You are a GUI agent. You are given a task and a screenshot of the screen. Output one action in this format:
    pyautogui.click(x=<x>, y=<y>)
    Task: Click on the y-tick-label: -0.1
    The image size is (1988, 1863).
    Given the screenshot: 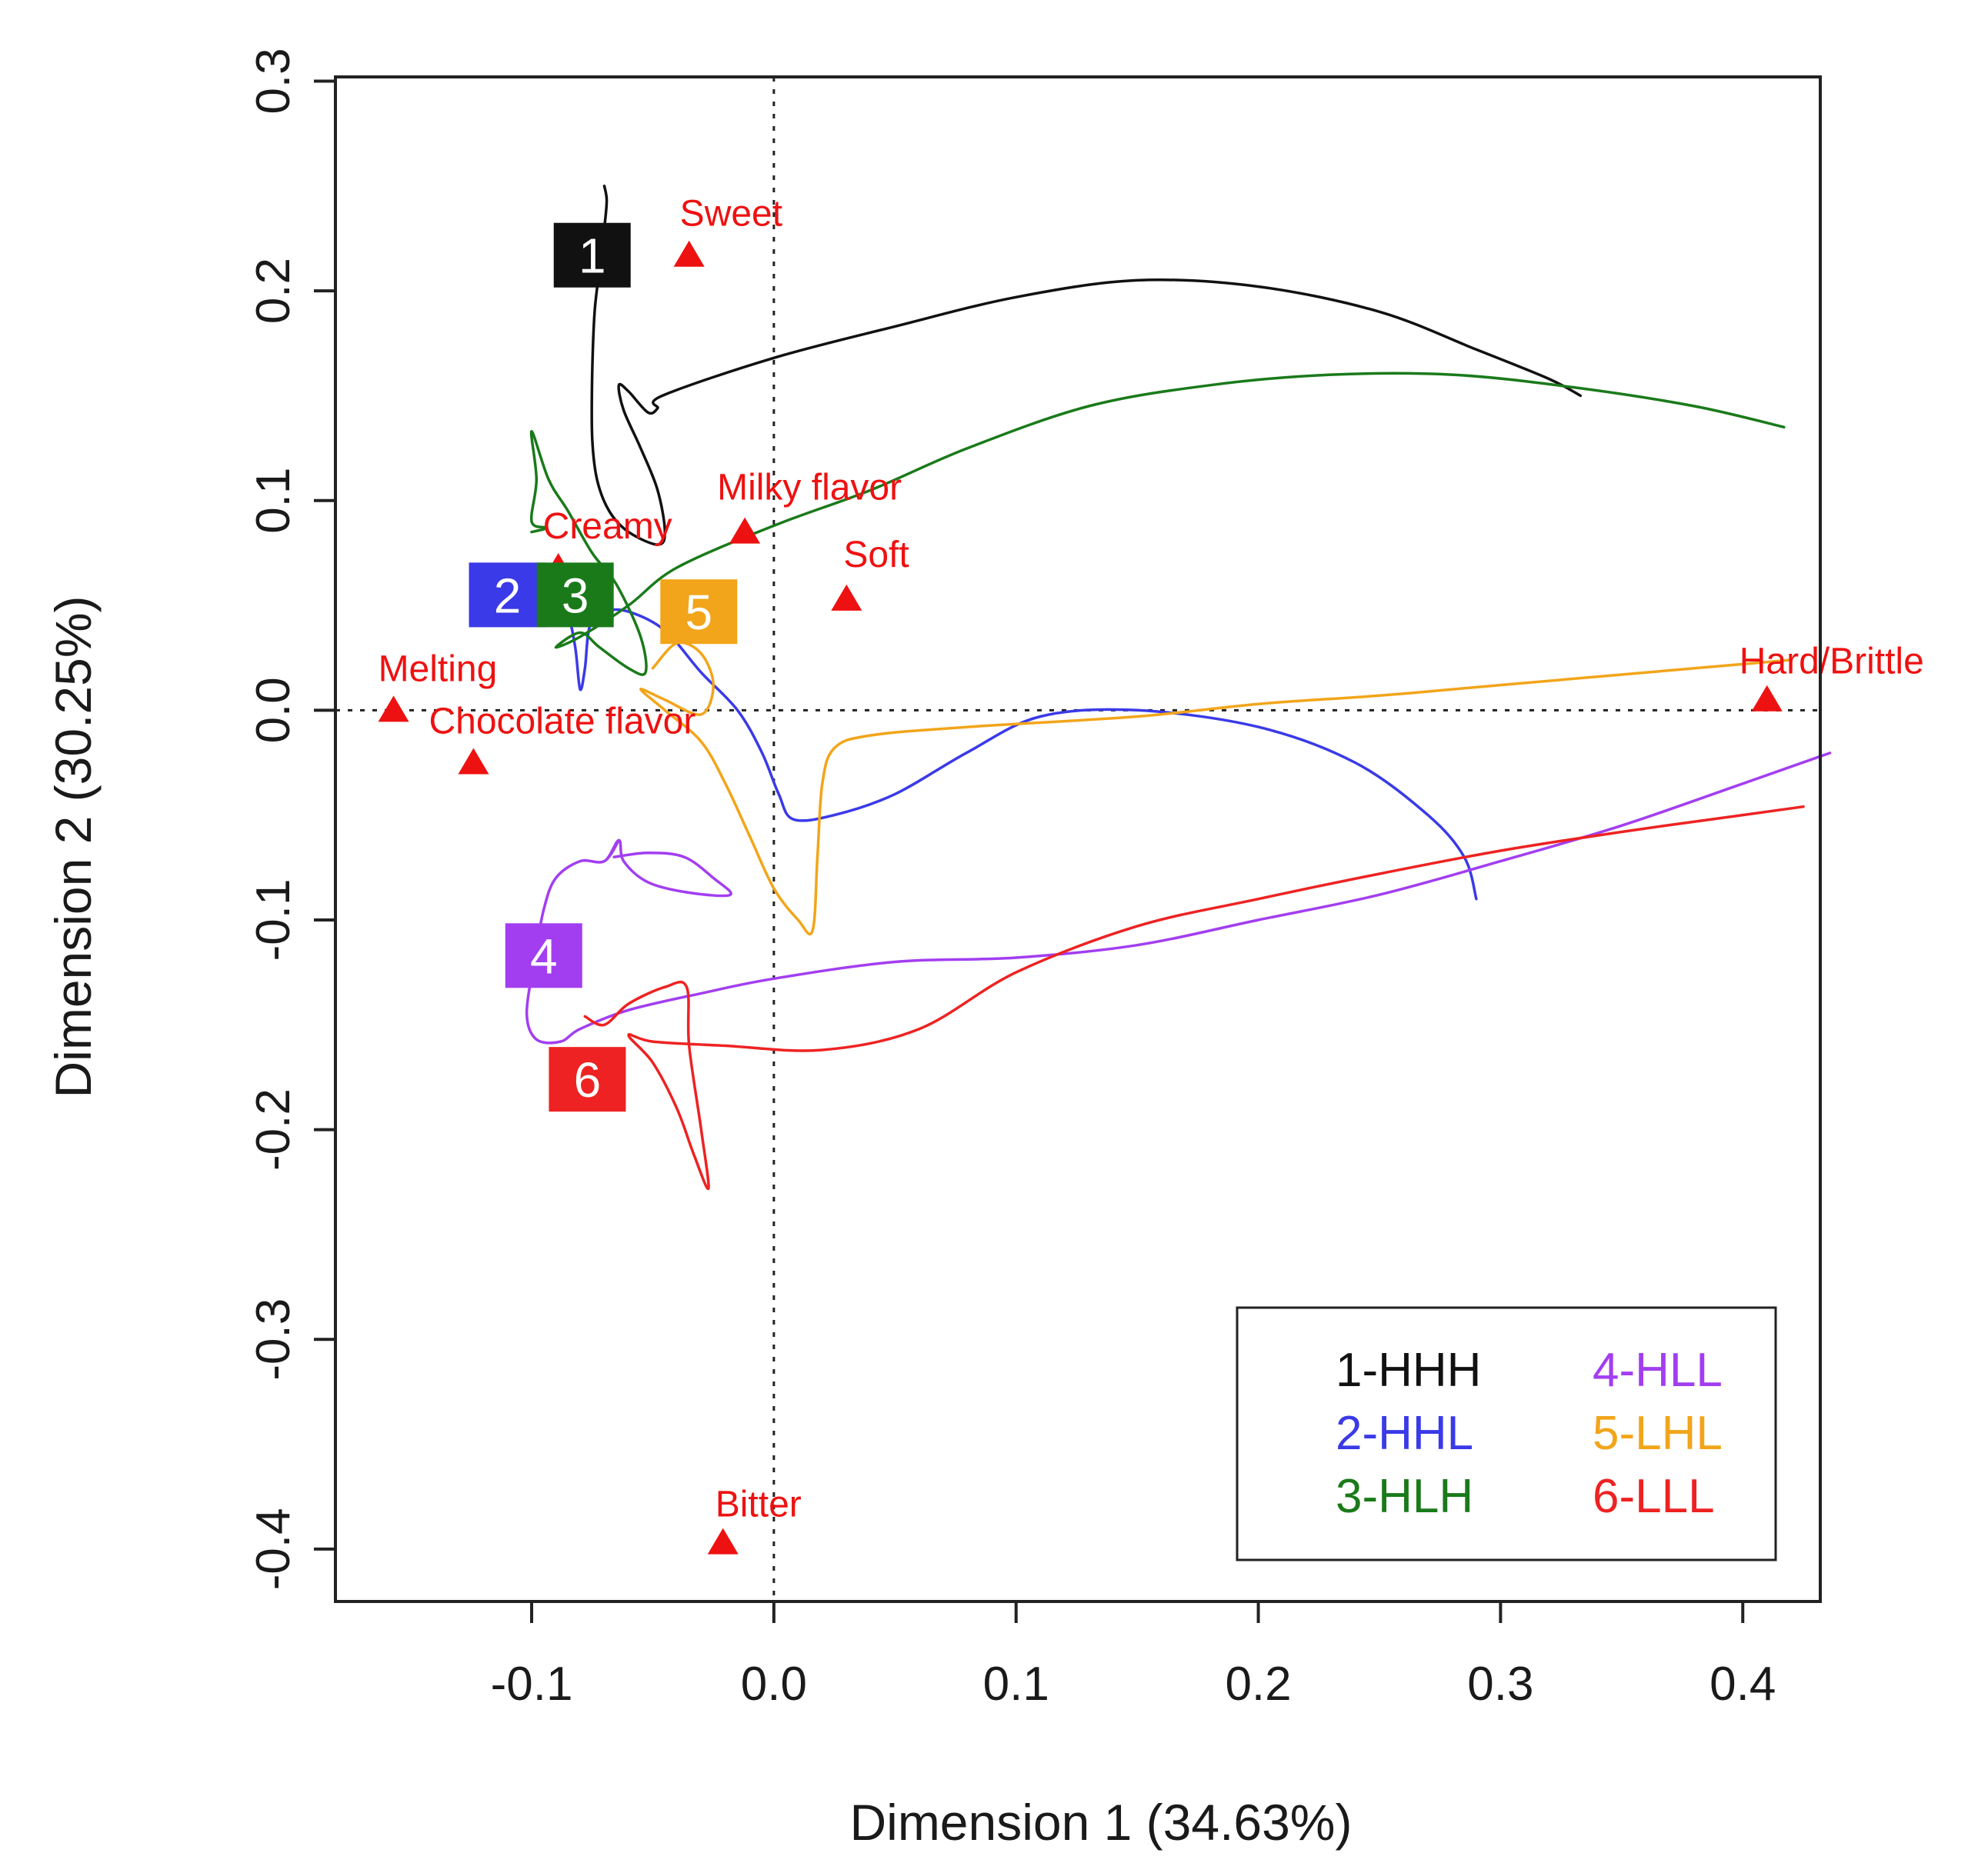 What is the action you would take?
    pyautogui.click(x=273, y=920)
    